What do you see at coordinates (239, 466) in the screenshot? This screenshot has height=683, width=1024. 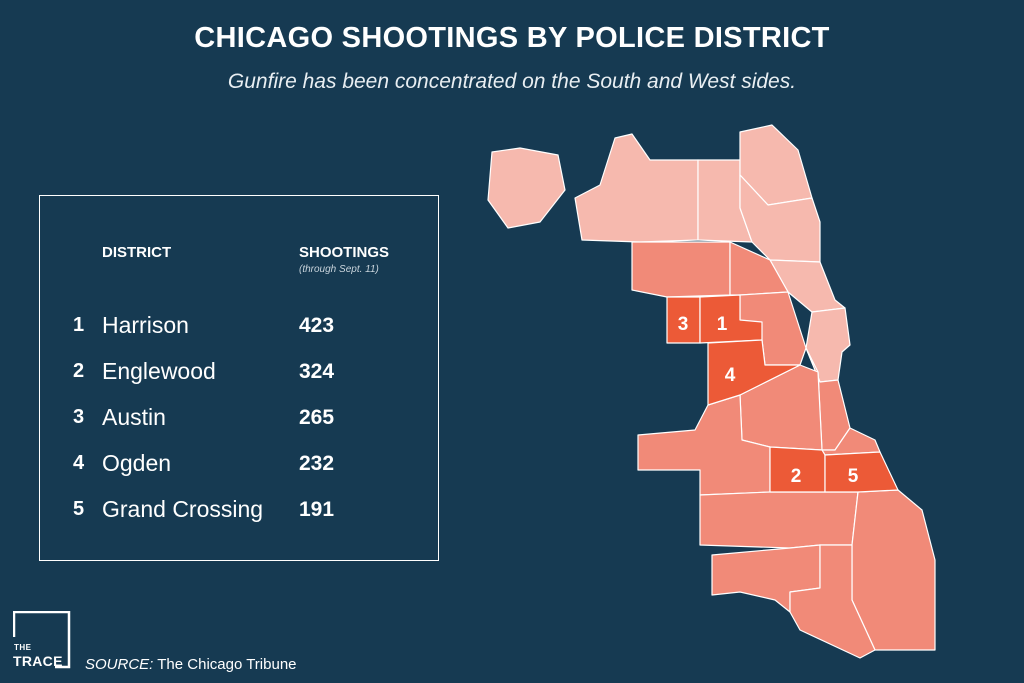 I see `table-row: 4 Ogden 232` at bounding box center [239, 466].